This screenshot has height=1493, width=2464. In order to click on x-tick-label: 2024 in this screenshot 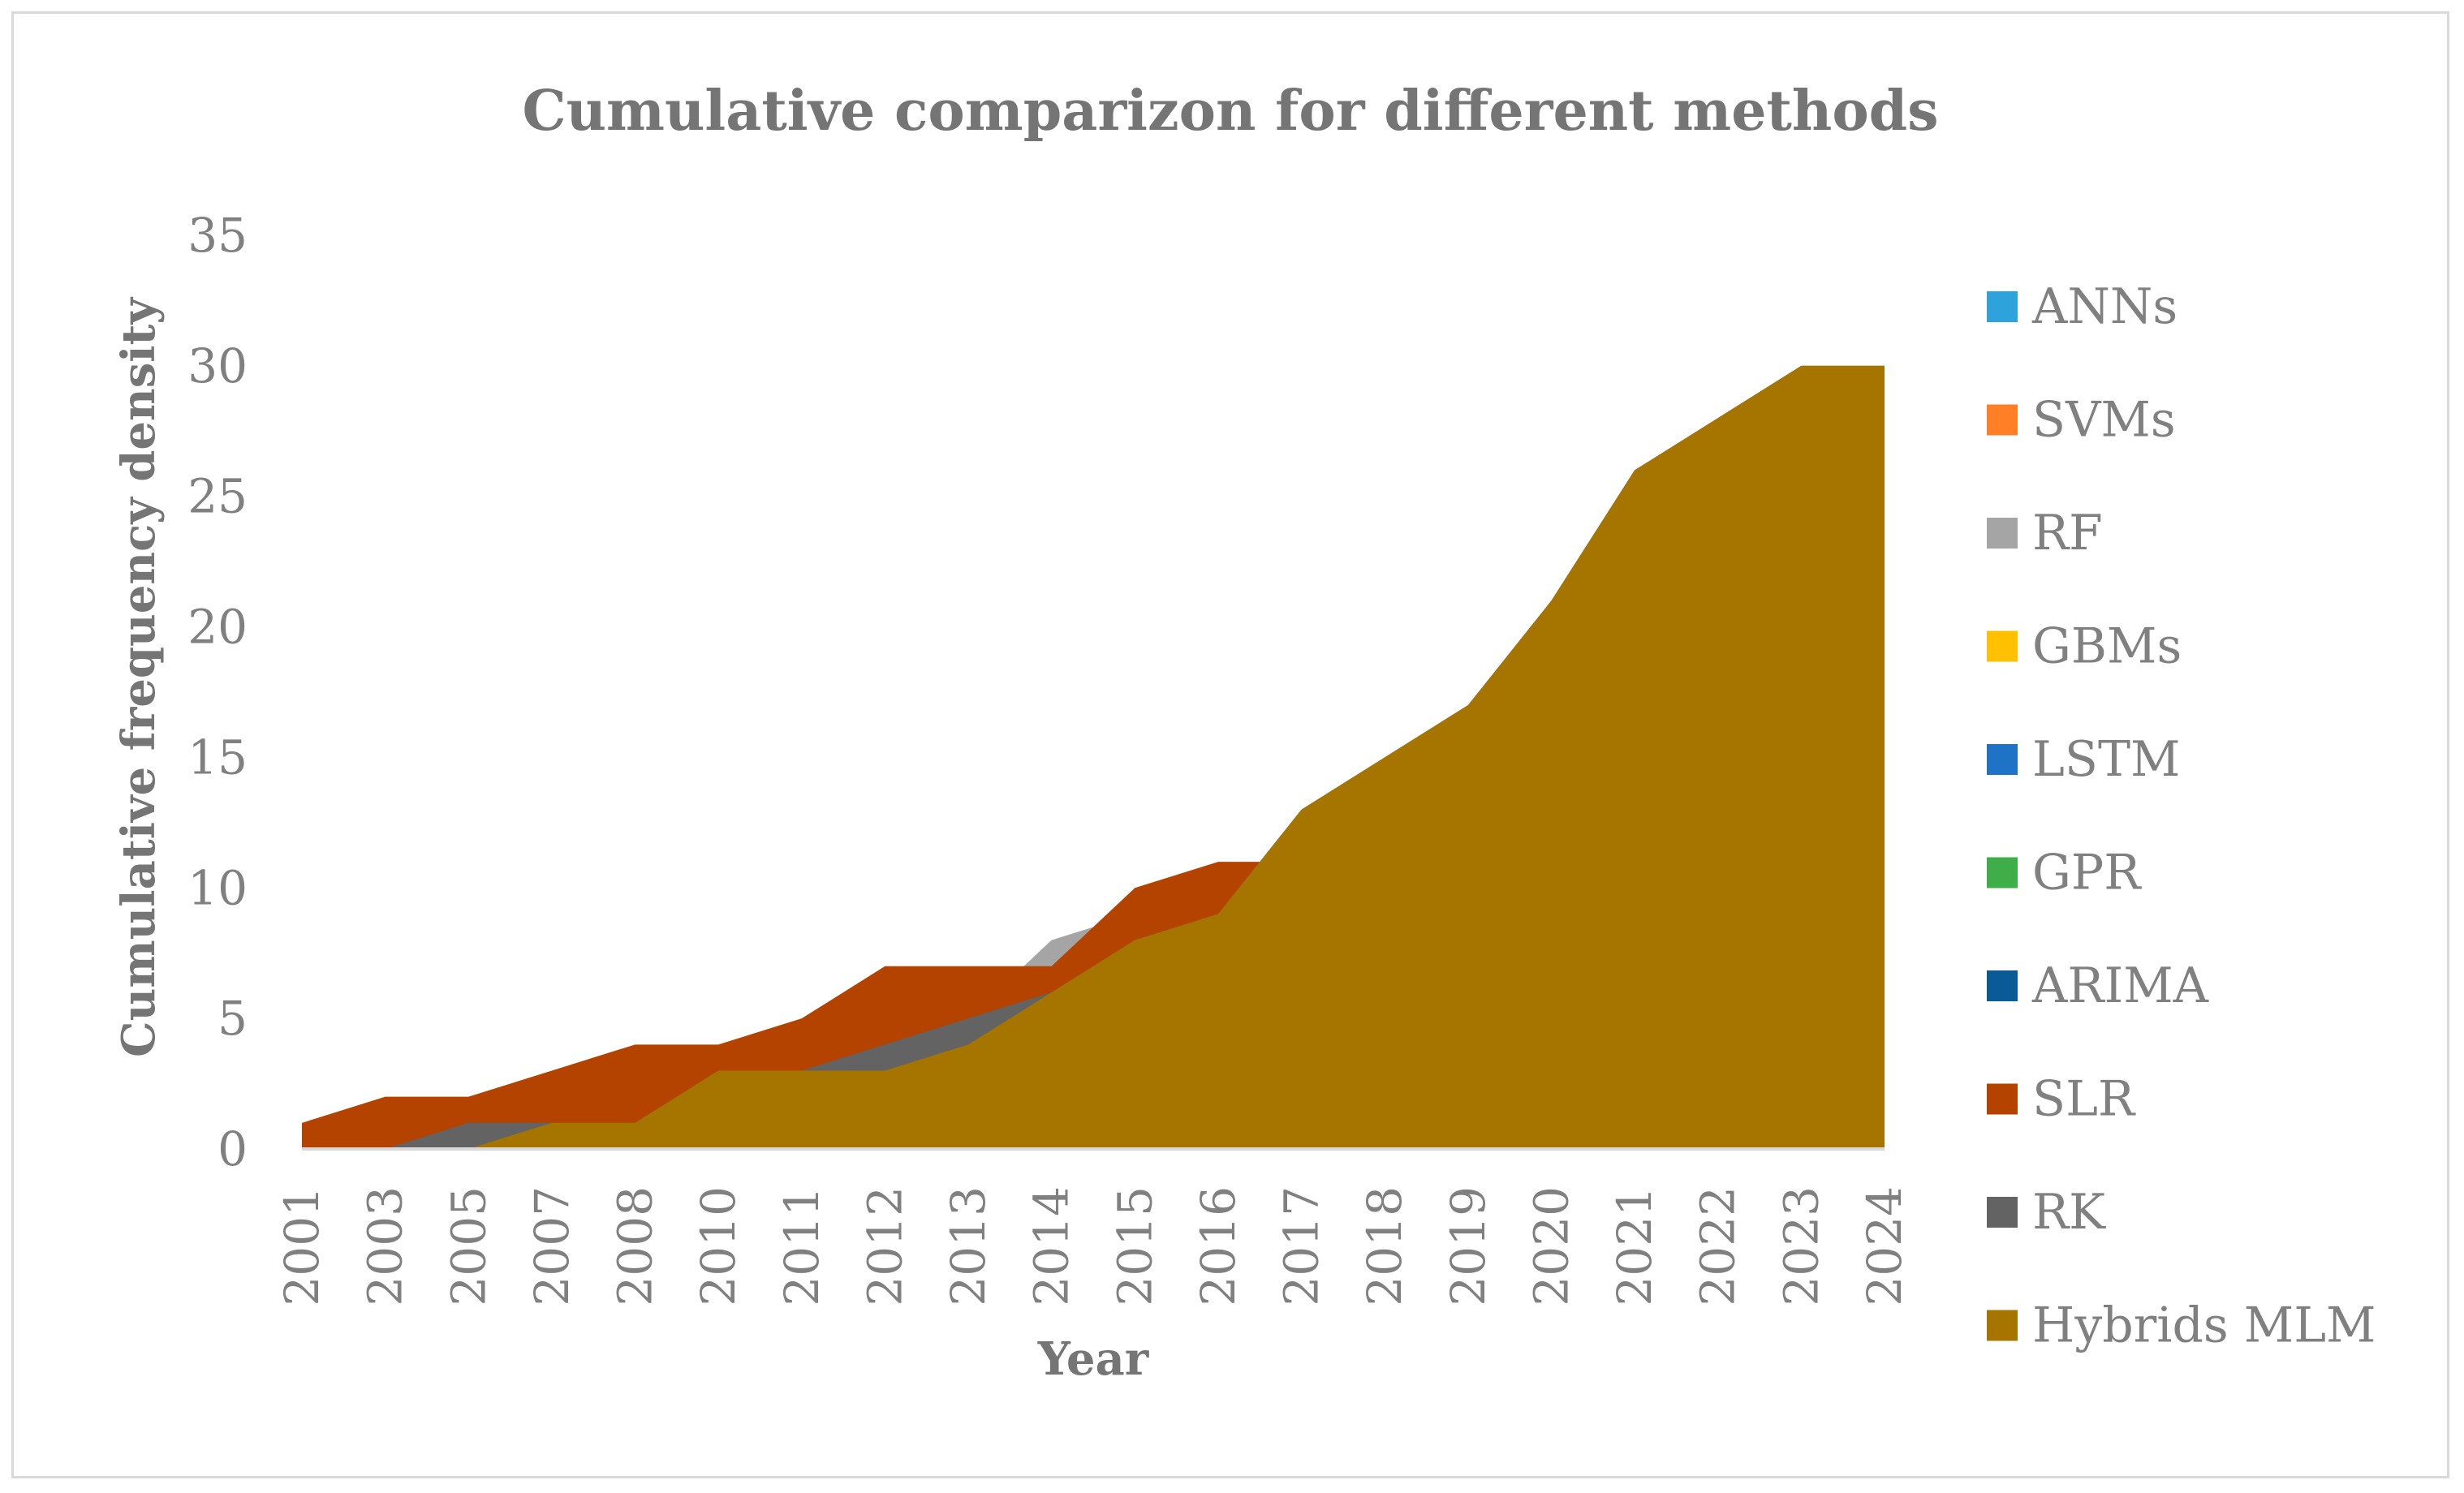, I will do `click(1884, 1246)`.